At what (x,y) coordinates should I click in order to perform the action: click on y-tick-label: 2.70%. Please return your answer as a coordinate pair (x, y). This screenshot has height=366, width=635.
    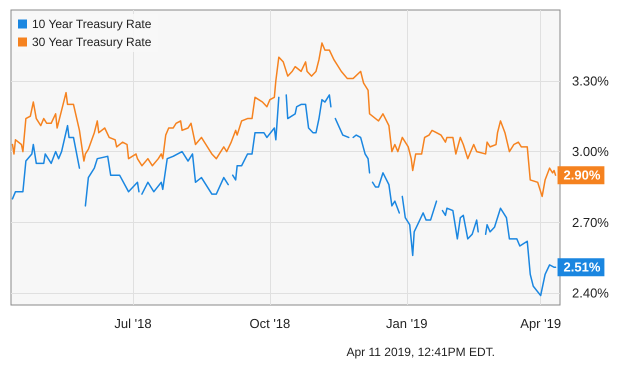
    Looking at the image, I should click on (591, 222).